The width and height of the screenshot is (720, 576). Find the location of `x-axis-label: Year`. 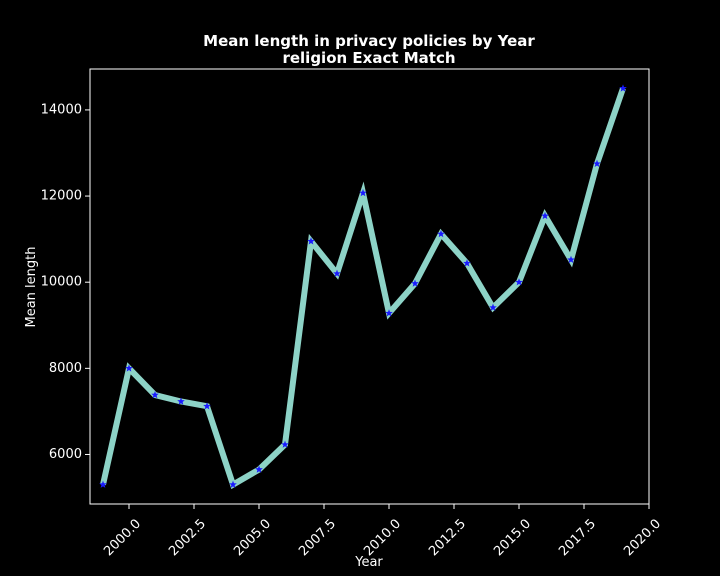

x-axis-label: Year is located at coordinates (368, 562).